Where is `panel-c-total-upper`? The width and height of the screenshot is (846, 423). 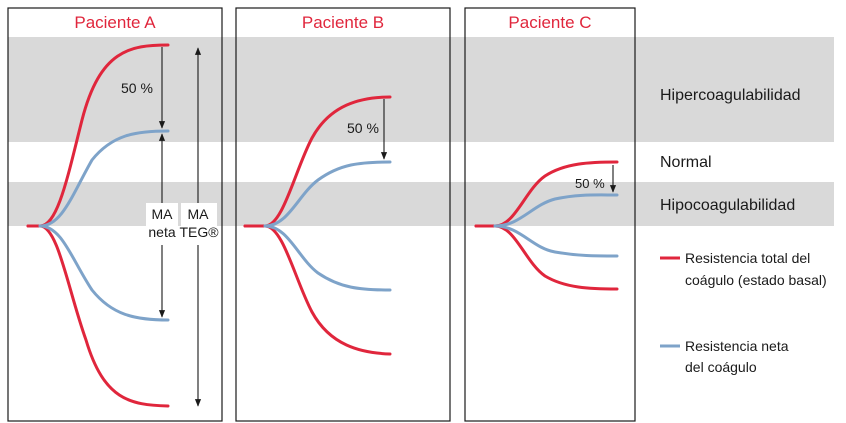 panel-c-total-upper is located at coordinates (546, 194).